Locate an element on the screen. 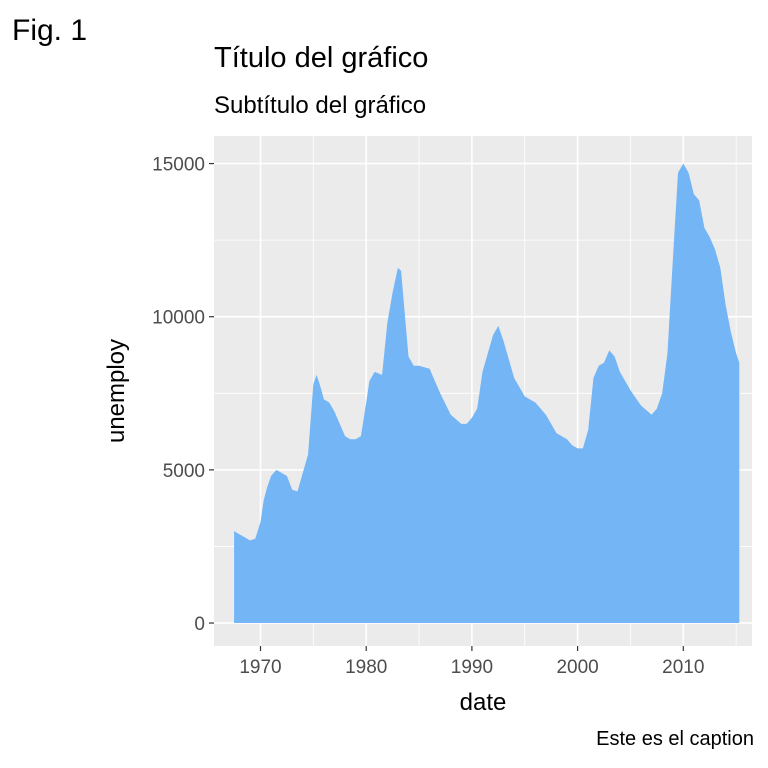 The height and width of the screenshot is (768, 768). y-axis-ticks: 0 5000 10000 15000 is located at coordinates (183, 395).